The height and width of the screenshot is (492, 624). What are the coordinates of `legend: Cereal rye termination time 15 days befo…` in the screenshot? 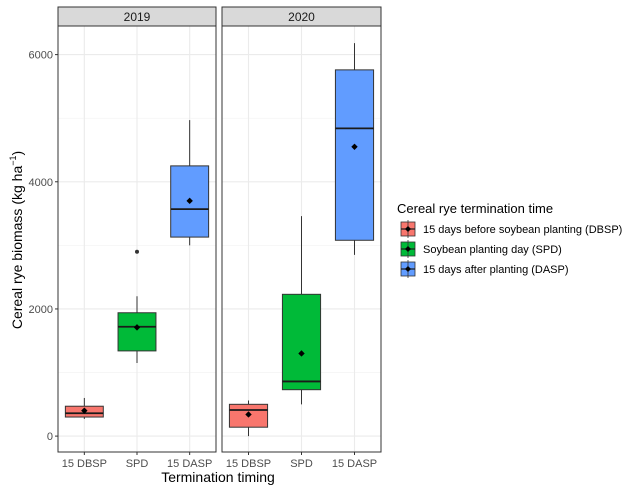 It's located at (509, 239).